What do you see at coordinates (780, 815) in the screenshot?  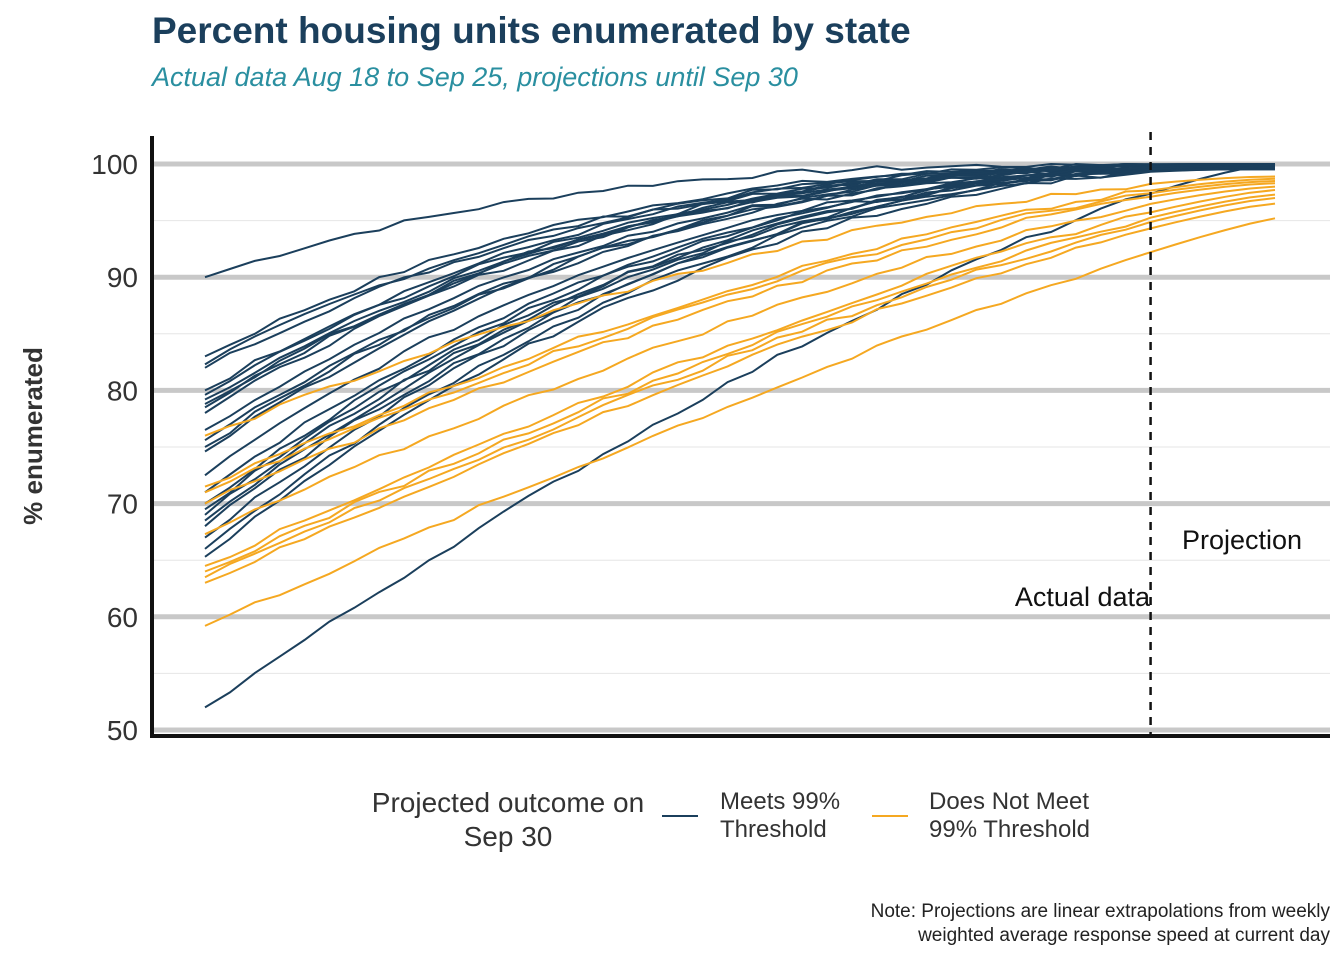 I see `legend-label-meets: Meets 99% Threshold` at bounding box center [780, 815].